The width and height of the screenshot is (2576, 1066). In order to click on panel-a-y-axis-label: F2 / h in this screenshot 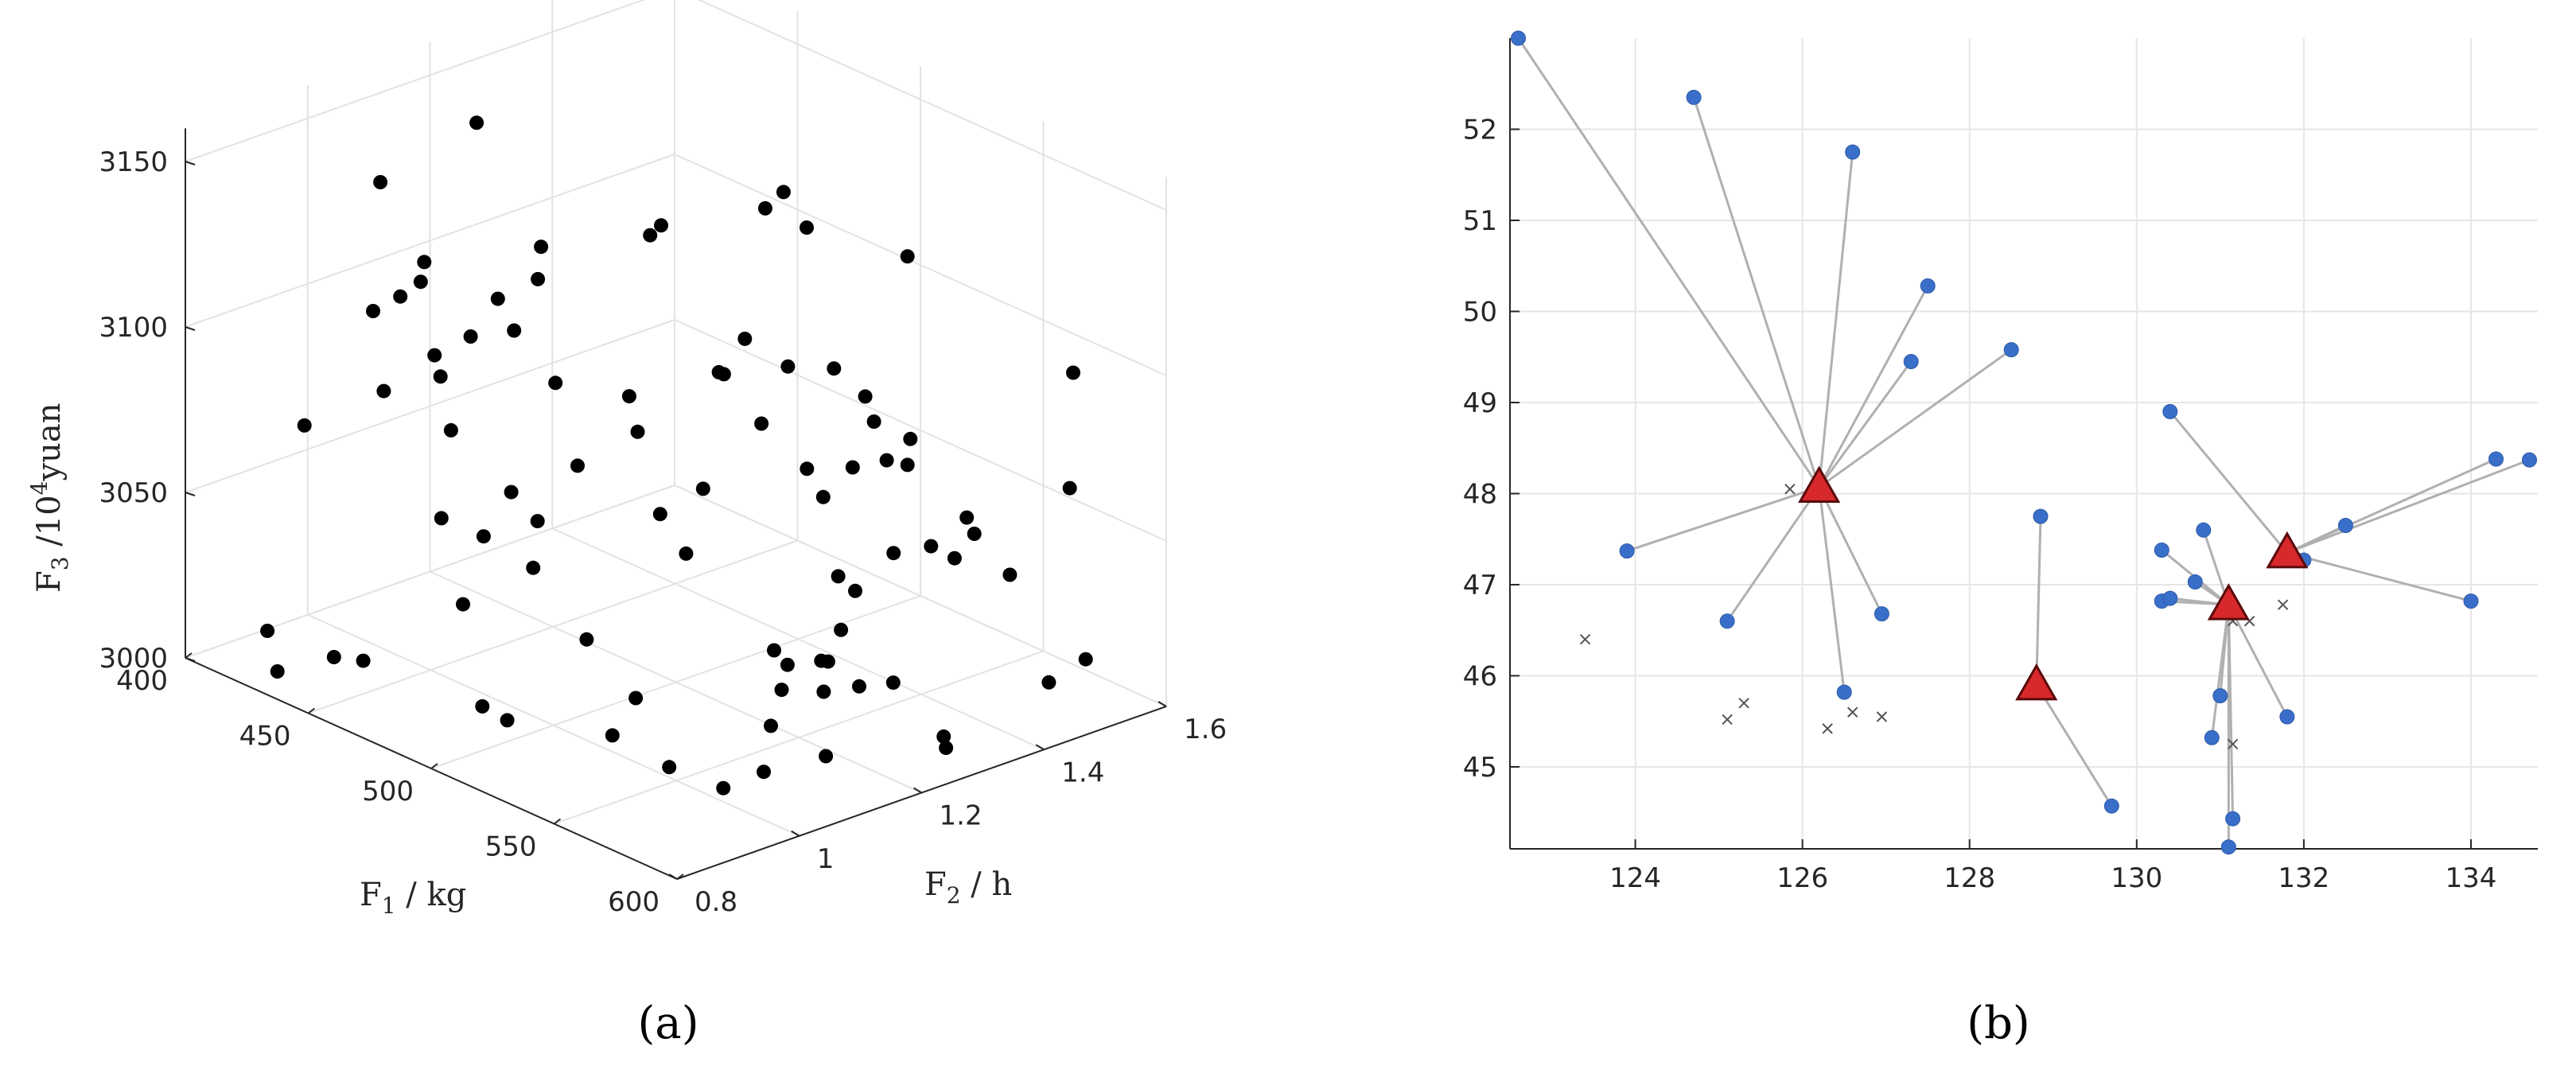, I will do `click(968, 887)`.